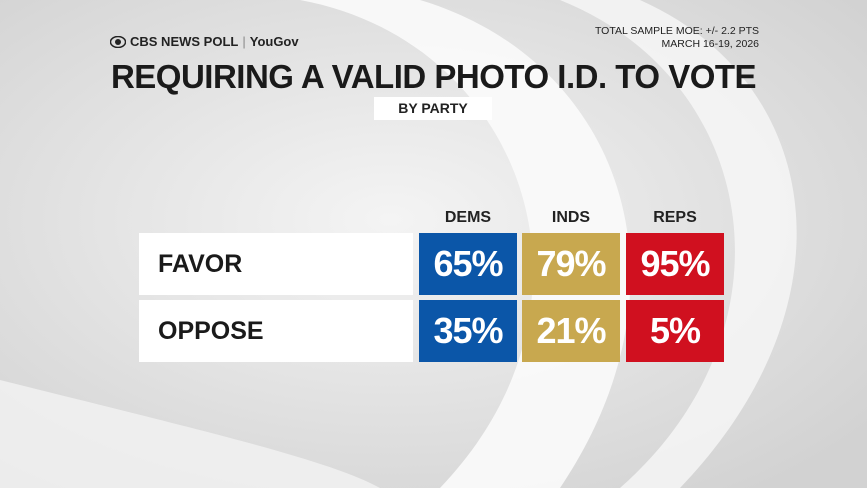 The image size is (867, 488). I want to click on cbs-eye-logo, so click(118, 41).